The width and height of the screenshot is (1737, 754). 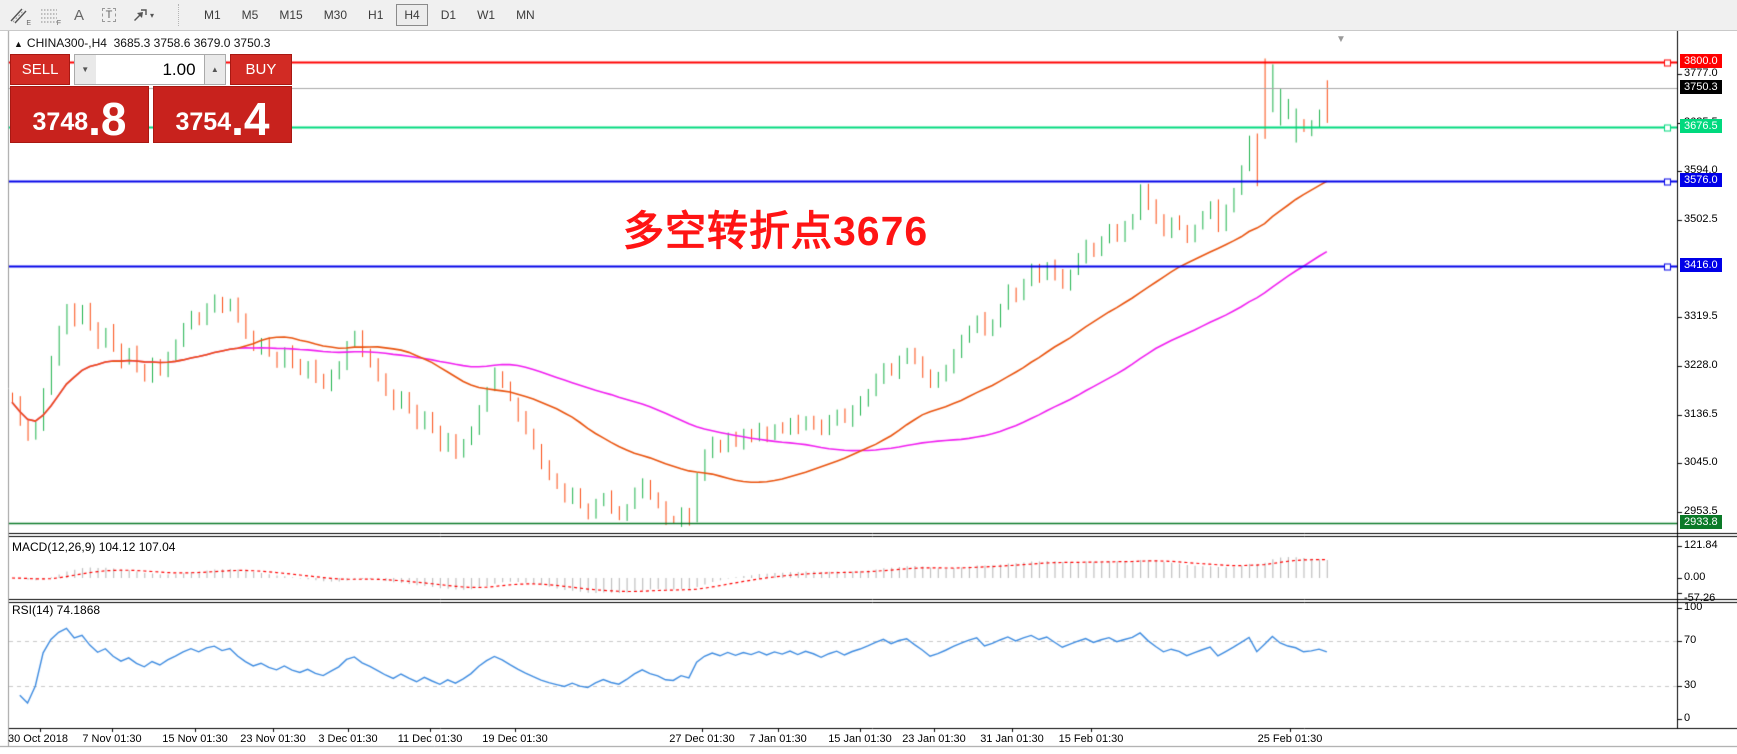 What do you see at coordinates (375, 15) in the screenshot?
I see `timeframe-button-h1: H1` at bounding box center [375, 15].